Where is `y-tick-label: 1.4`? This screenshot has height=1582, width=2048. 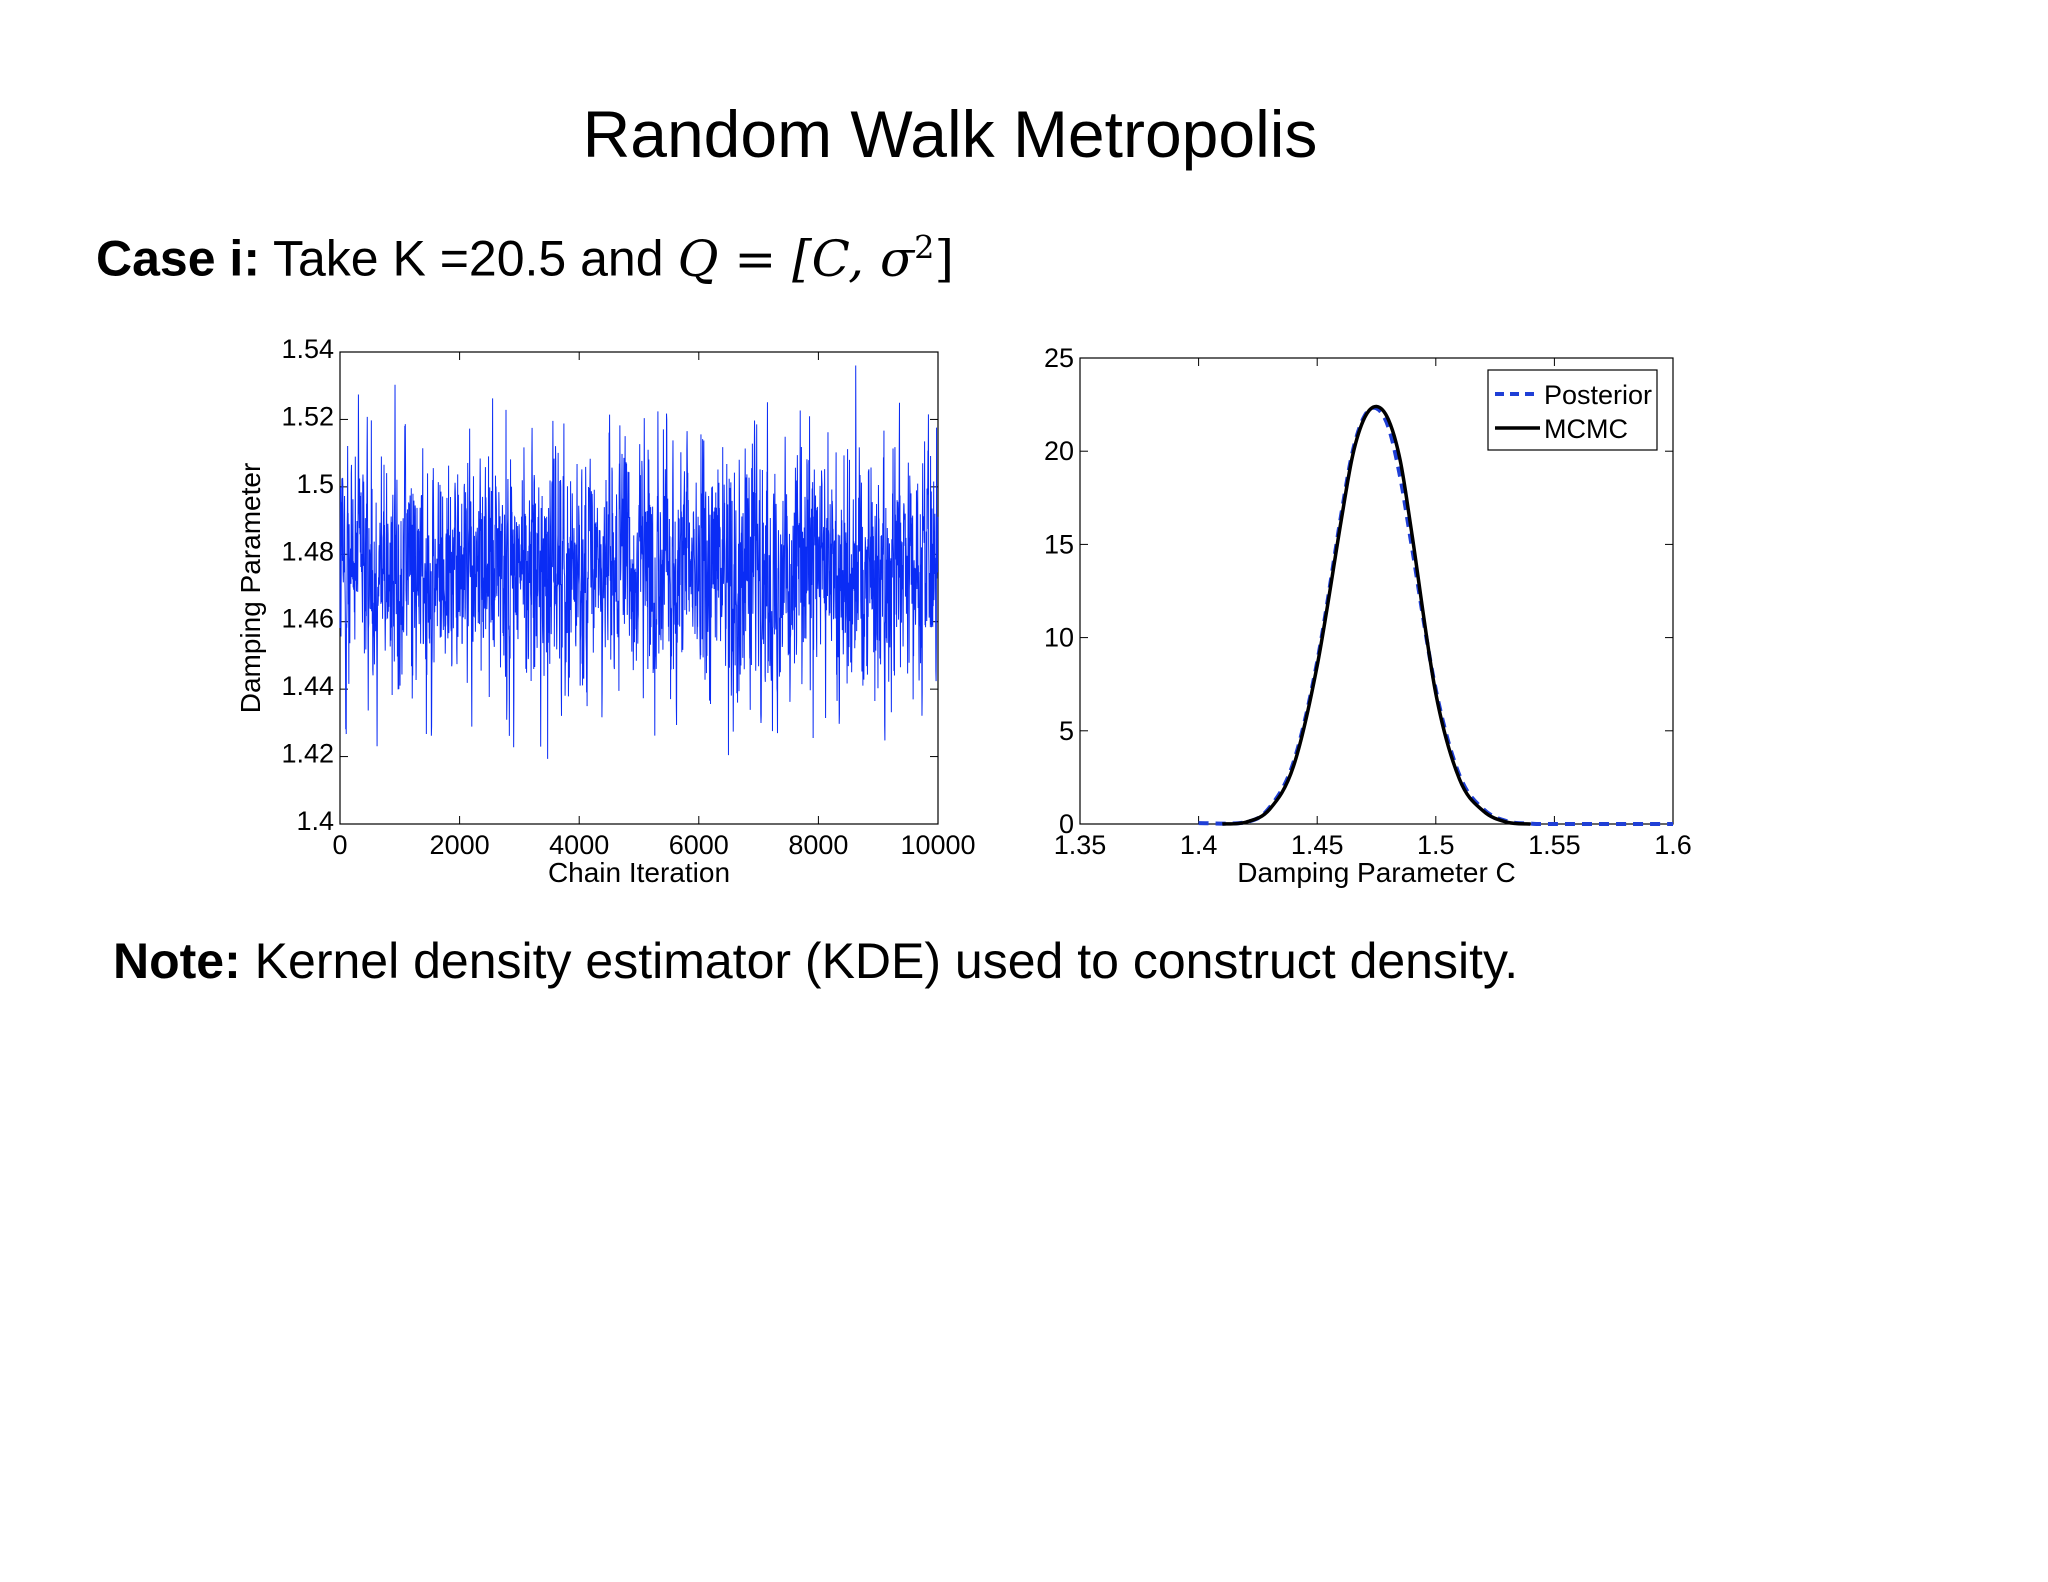 y-tick-label: 1.4 is located at coordinates (315, 821).